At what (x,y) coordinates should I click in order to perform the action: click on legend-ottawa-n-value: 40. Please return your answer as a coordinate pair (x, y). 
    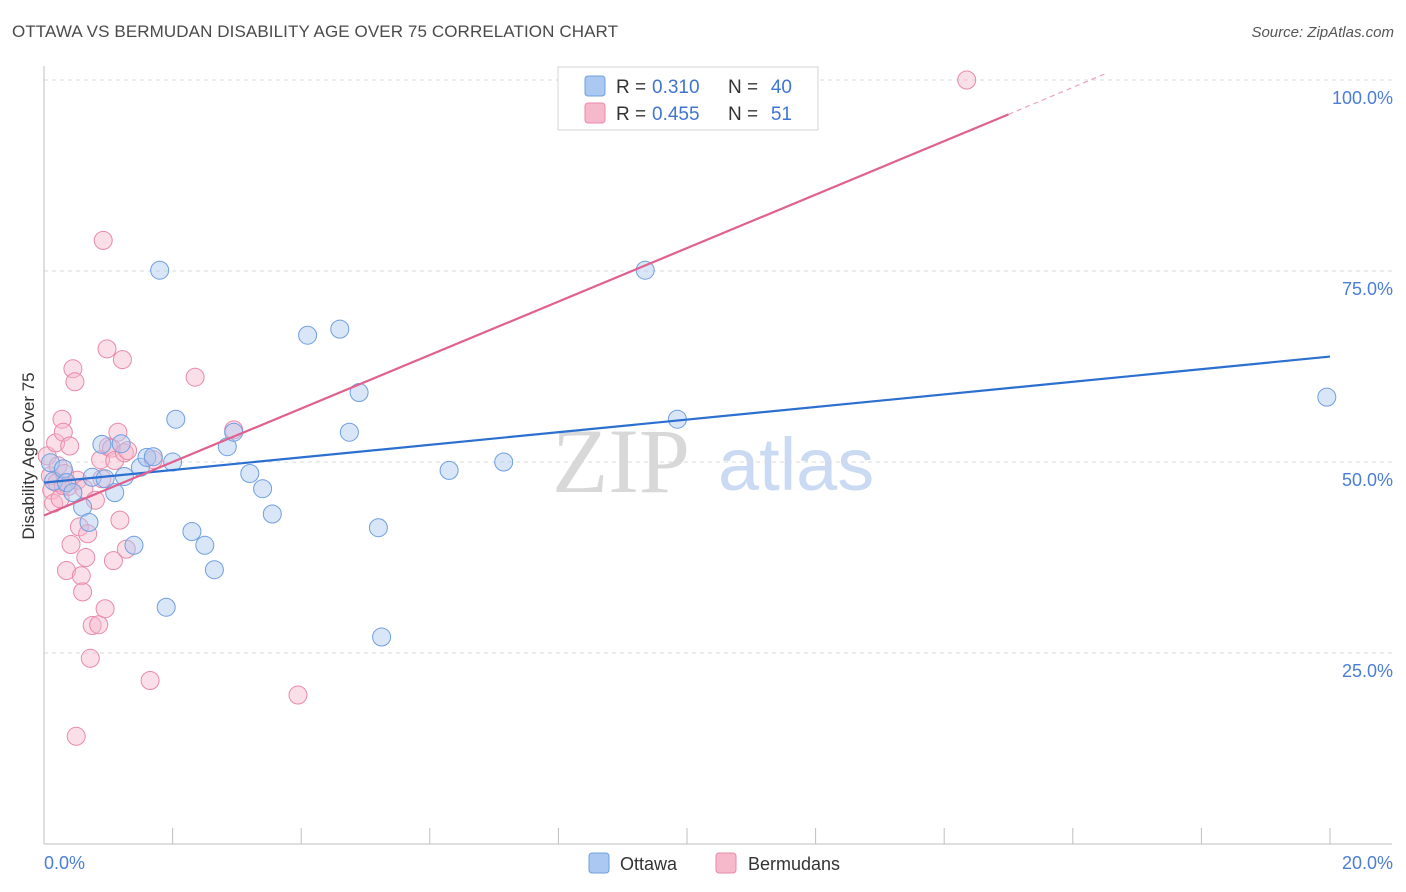
    Looking at the image, I should click on (781, 87).